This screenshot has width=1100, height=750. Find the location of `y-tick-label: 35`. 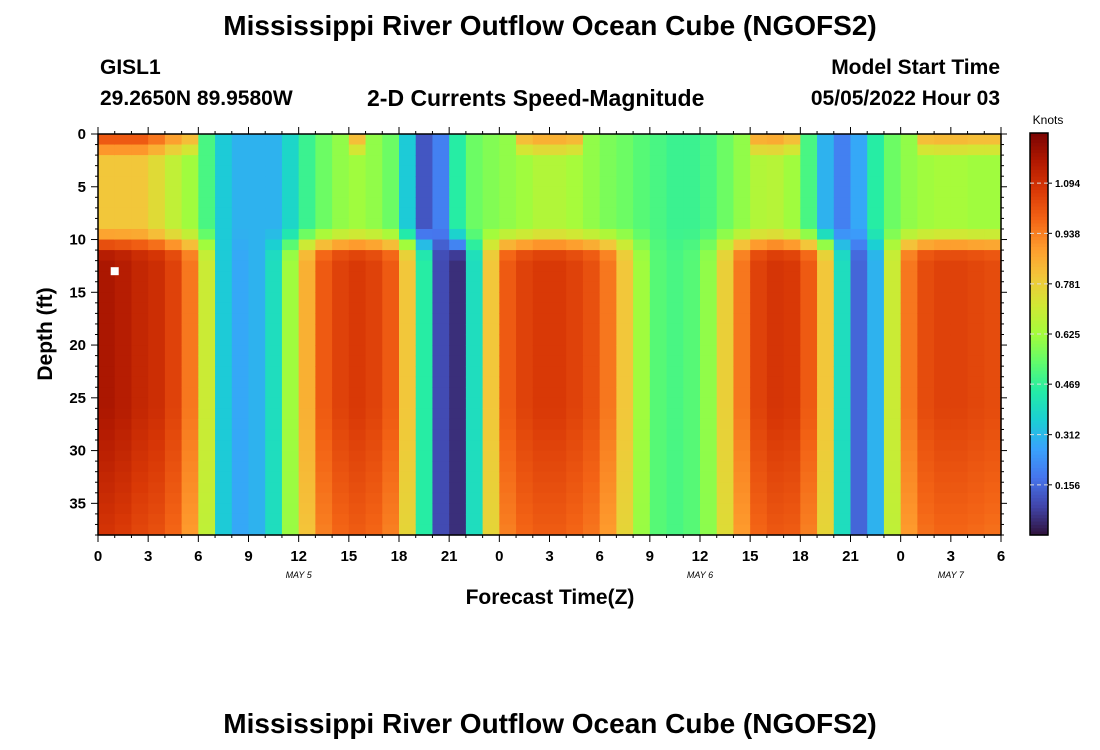

y-tick-label: 35 is located at coordinates (77, 503).